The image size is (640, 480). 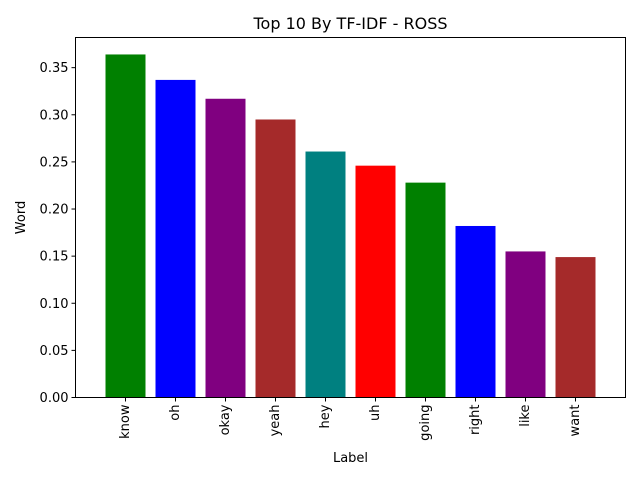 I want to click on x-tick-label: oh, so click(x=175, y=413).